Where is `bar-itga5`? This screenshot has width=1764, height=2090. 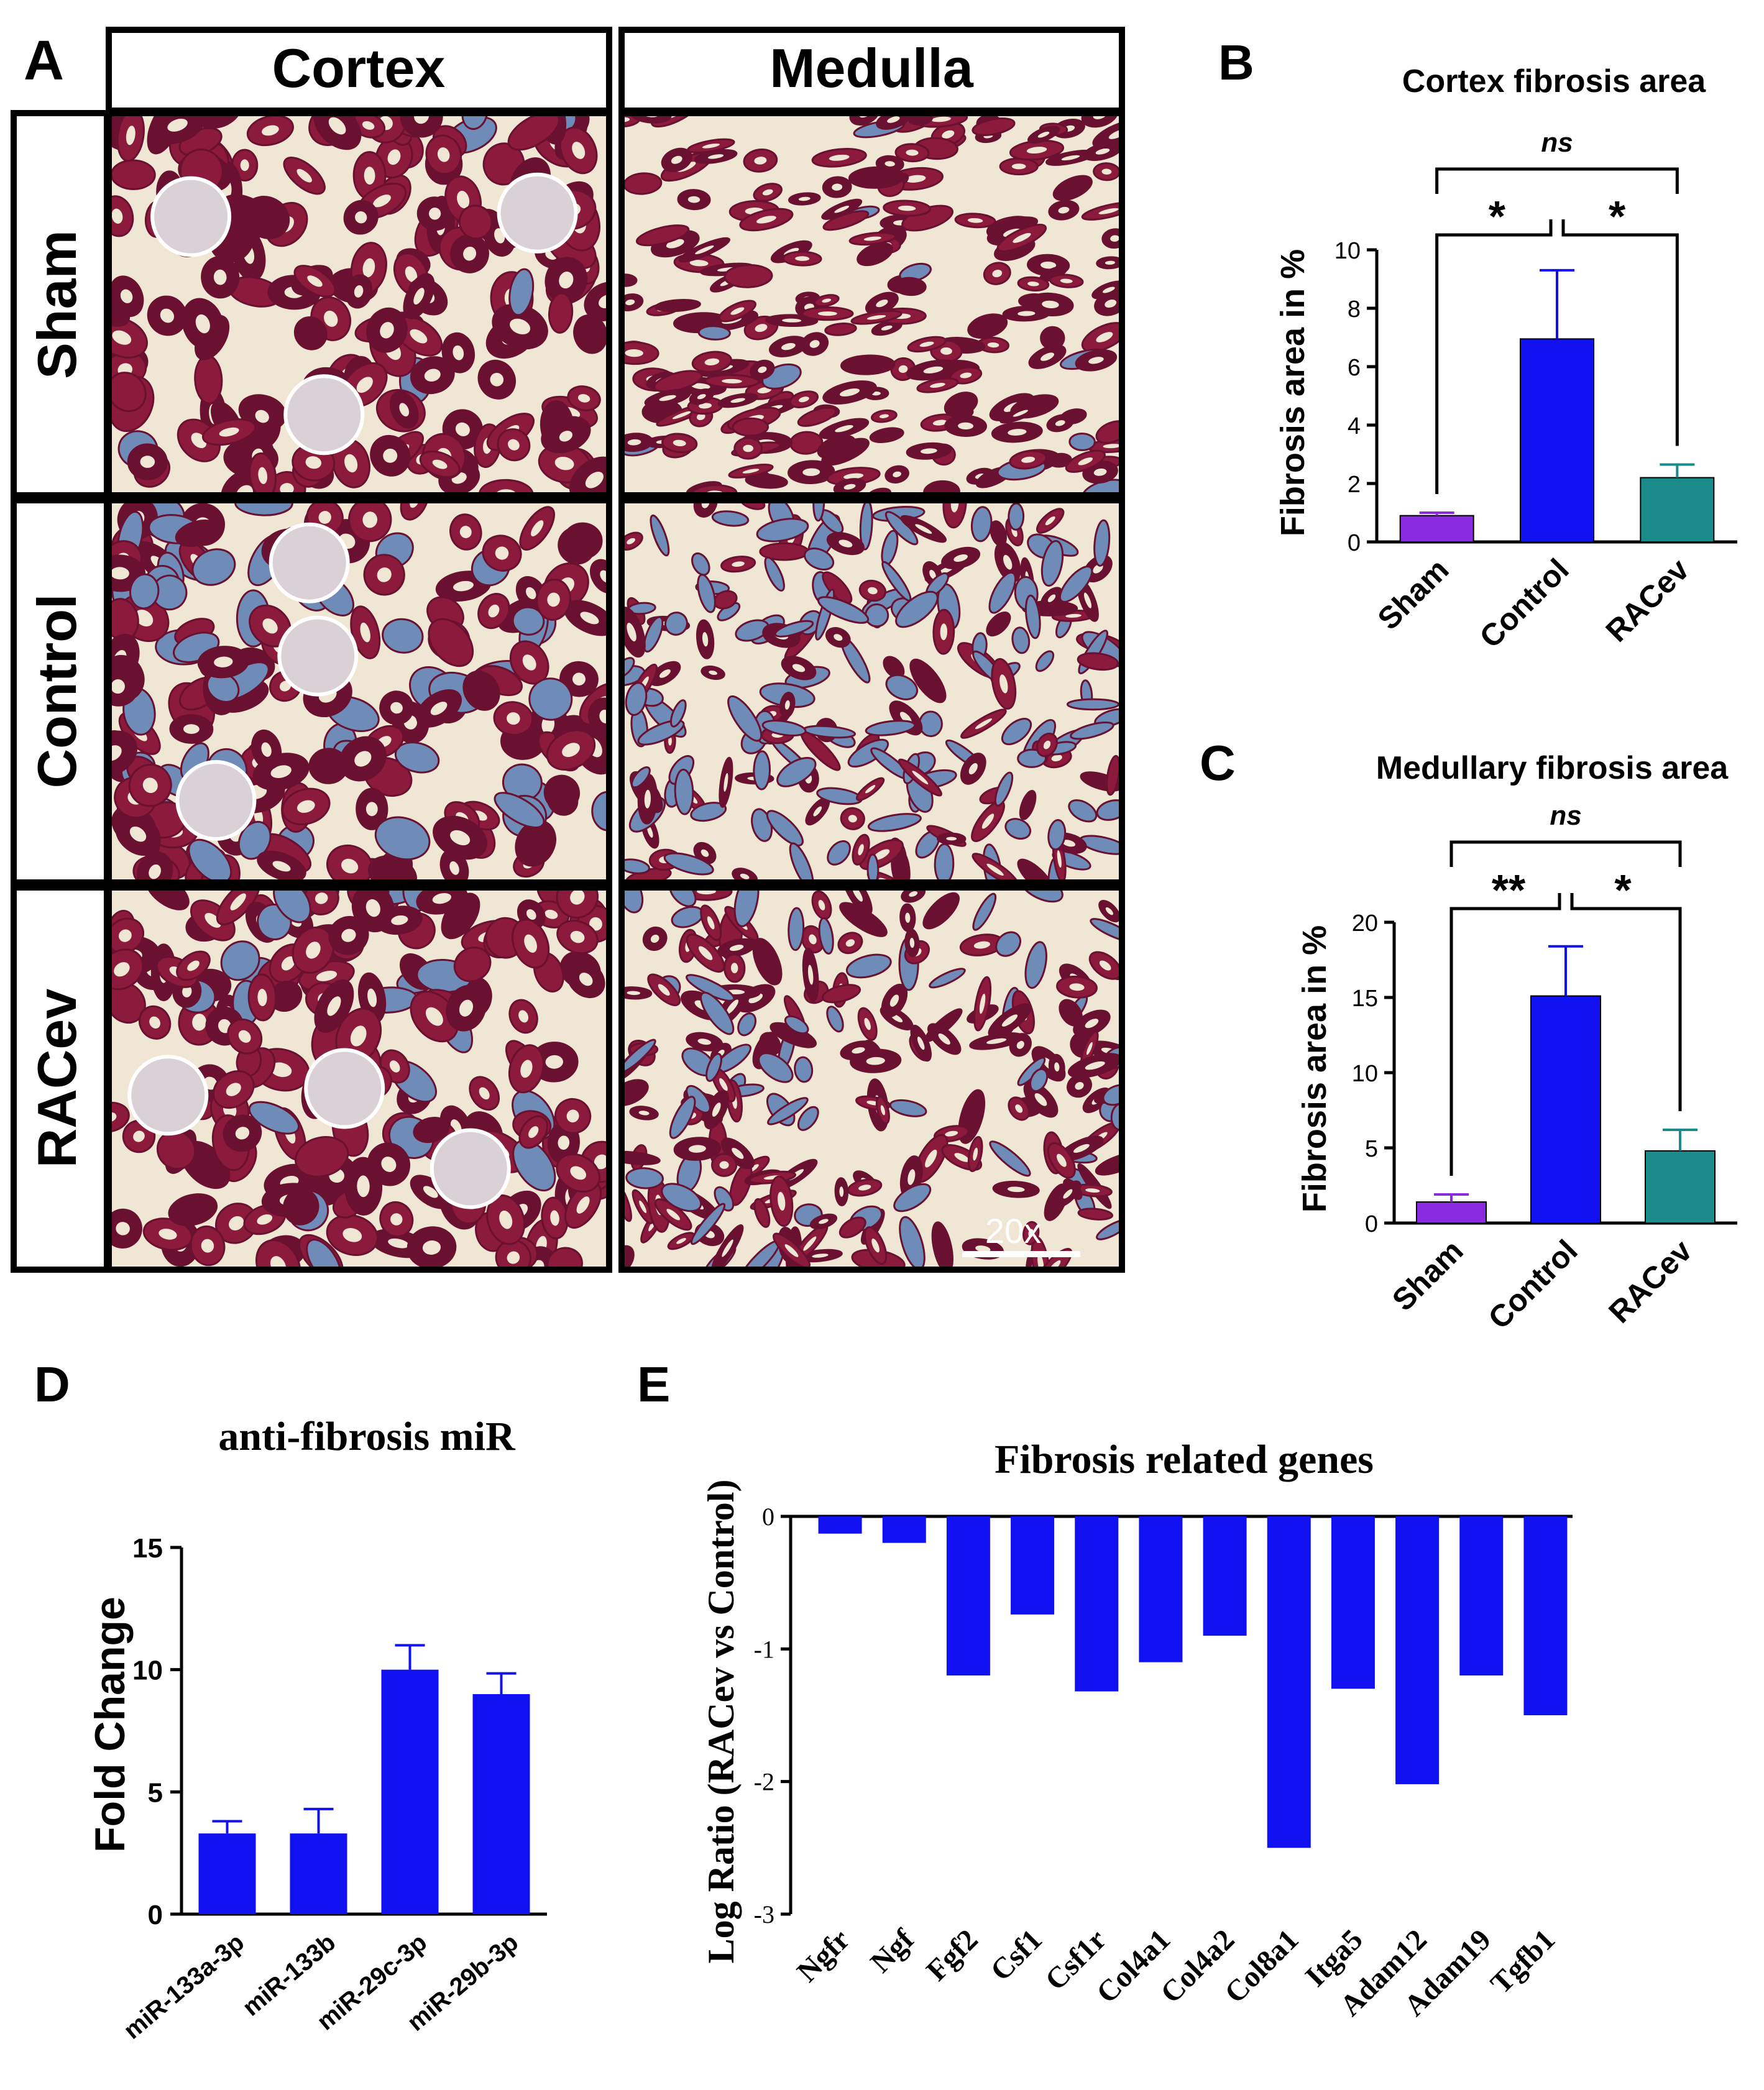
bar-itga5 is located at coordinates (1353, 1603).